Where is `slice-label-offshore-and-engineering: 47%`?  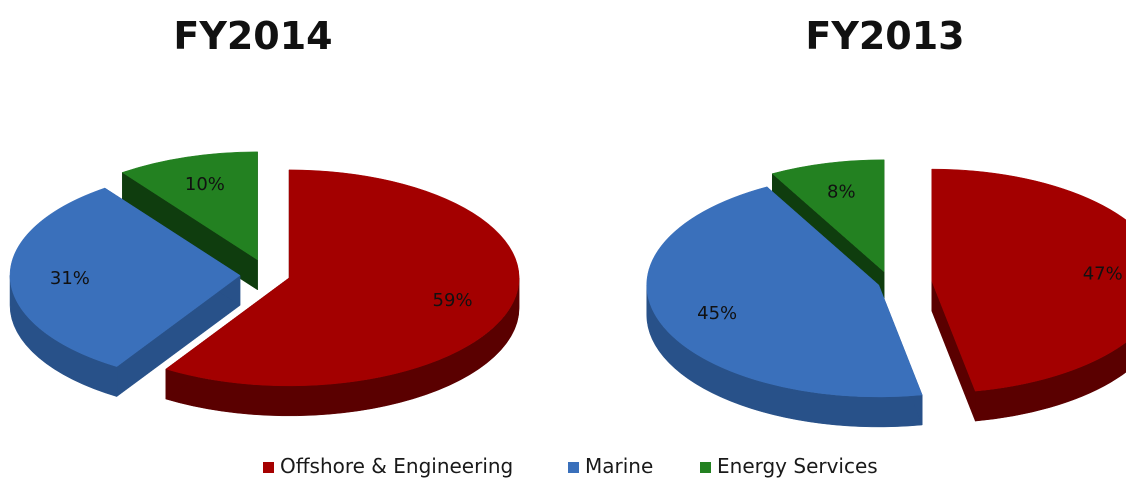 slice-label-offshore-and-engineering: 47% is located at coordinates (1103, 273).